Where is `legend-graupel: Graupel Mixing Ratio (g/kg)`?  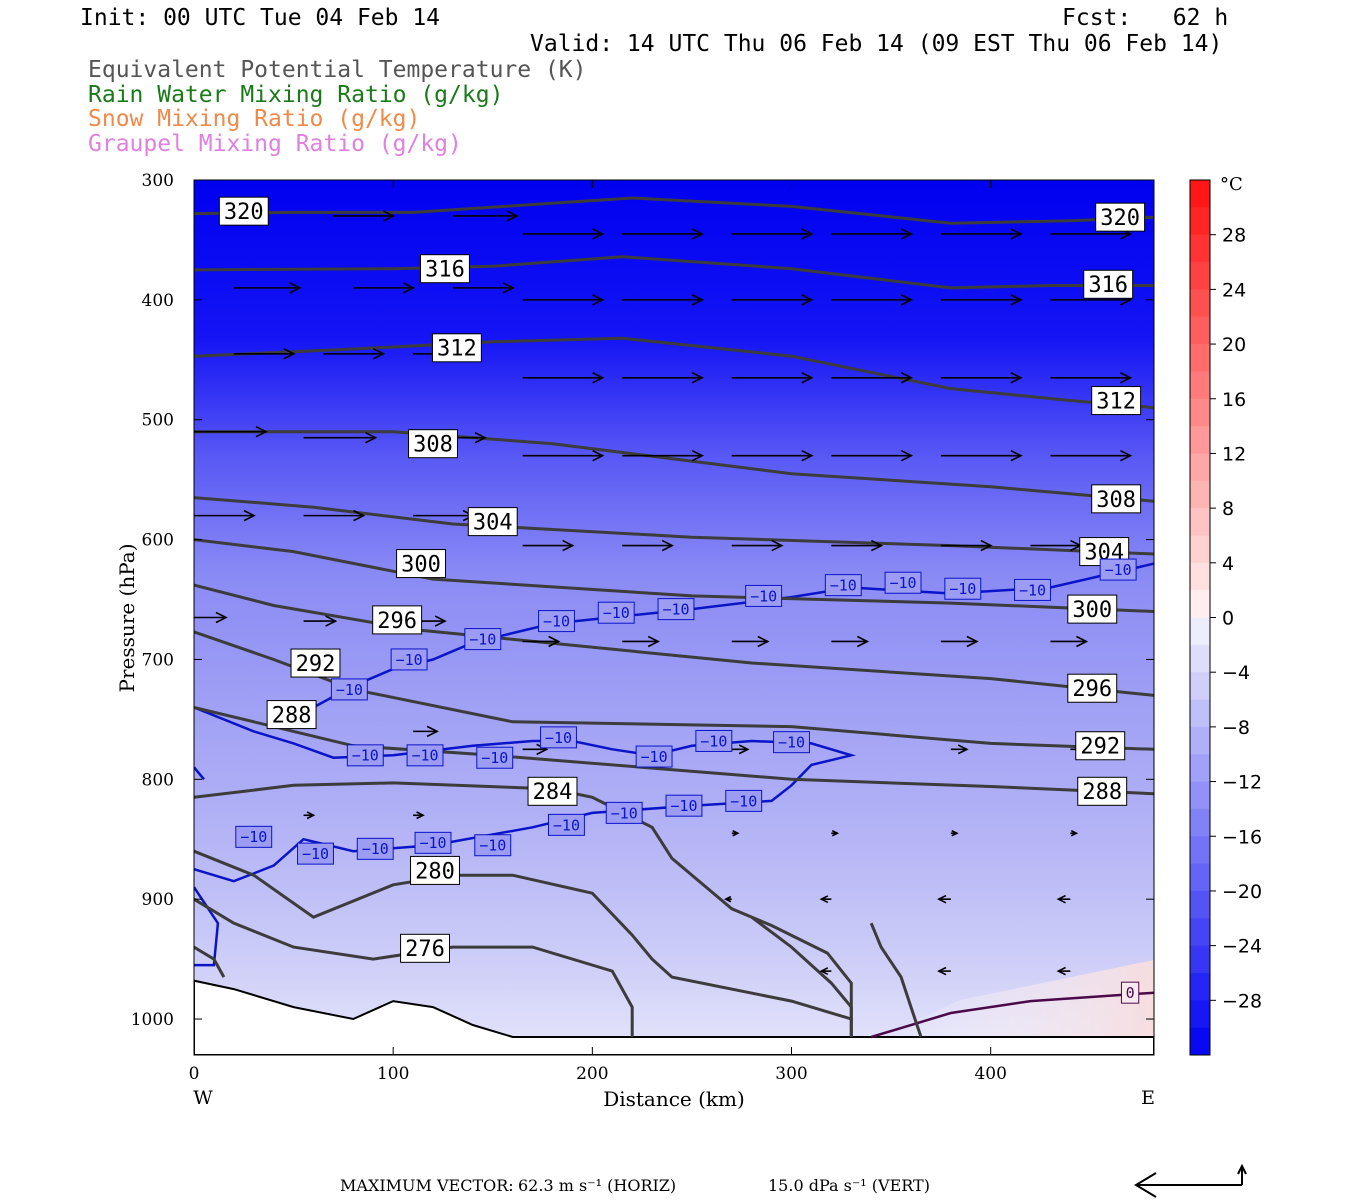
legend-graupel: Graupel Mixing Ratio (g/kg) is located at coordinates (275, 144).